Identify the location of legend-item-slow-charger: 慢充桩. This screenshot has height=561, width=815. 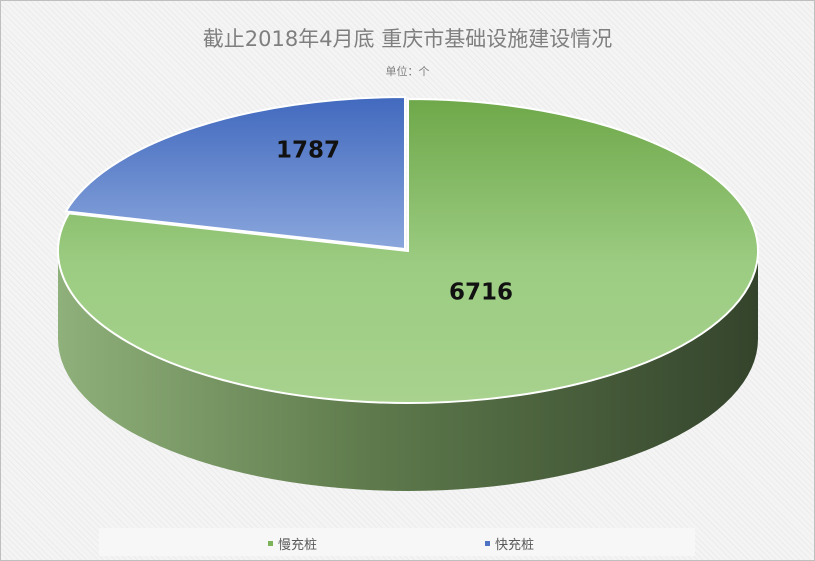
(292, 543).